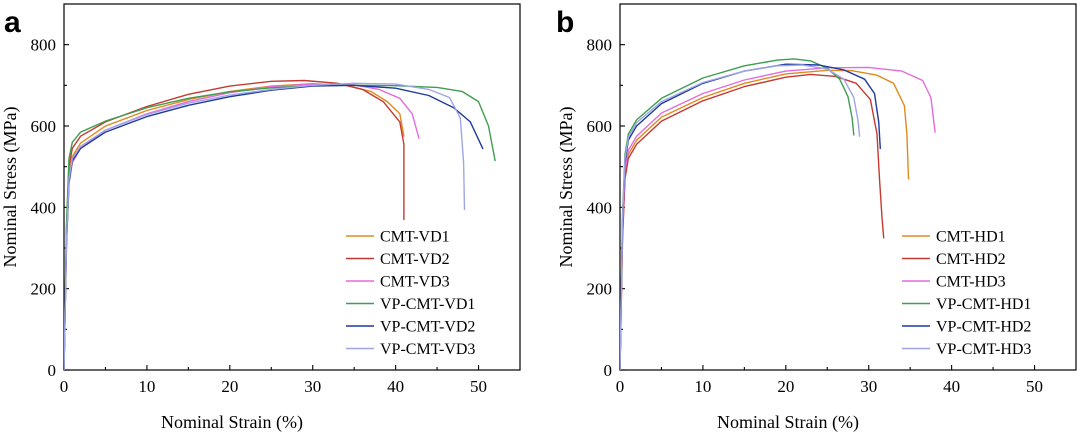 This screenshot has height=435, width=1080. What do you see at coordinates (427, 304) in the screenshot?
I see `legend-label: VP-CMT-VD1` at bounding box center [427, 304].